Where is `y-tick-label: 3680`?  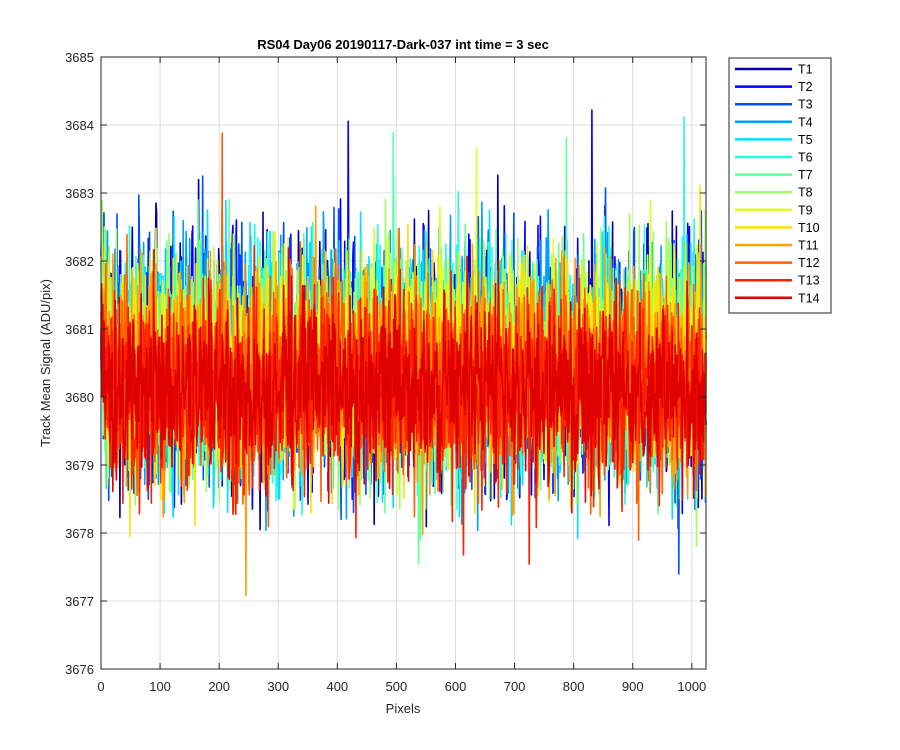
y-tick-label: 3680 is located at coordinates (79, 397).